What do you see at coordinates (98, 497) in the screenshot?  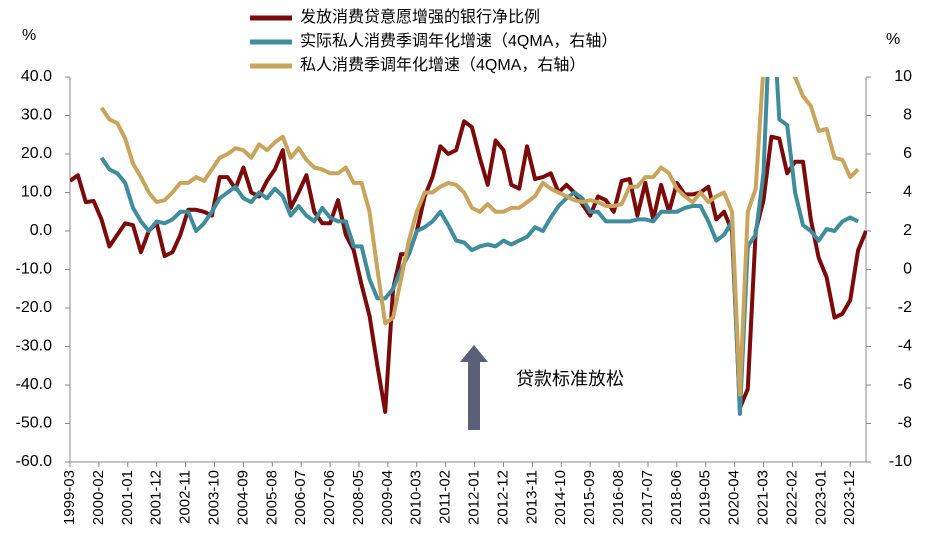 I see `x-tick-label: 2000-02` at bounding box center [98, 497].